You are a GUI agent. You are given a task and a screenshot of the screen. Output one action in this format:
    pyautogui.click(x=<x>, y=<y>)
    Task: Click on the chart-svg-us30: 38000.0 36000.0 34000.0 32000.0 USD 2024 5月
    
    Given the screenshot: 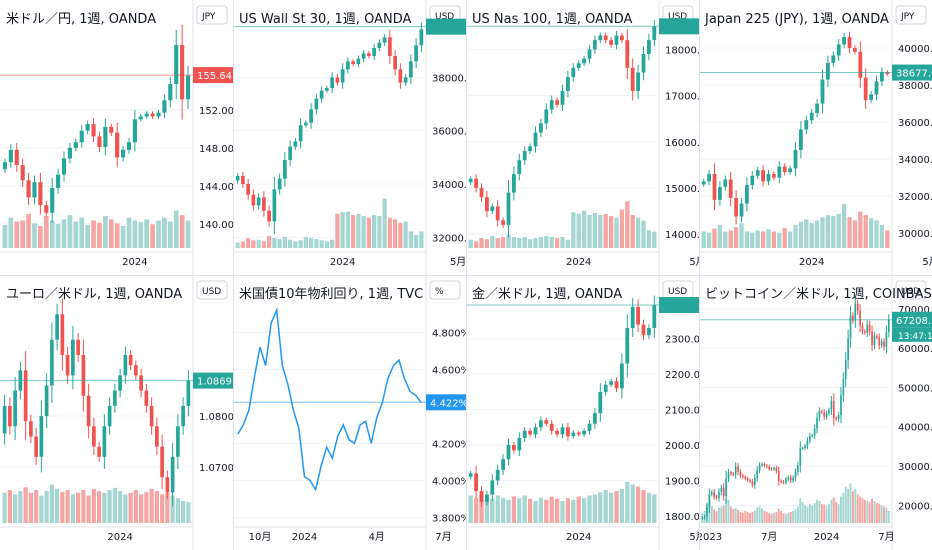 What is the action you would take?
    pyautogui.click(x=349, y=137)
    